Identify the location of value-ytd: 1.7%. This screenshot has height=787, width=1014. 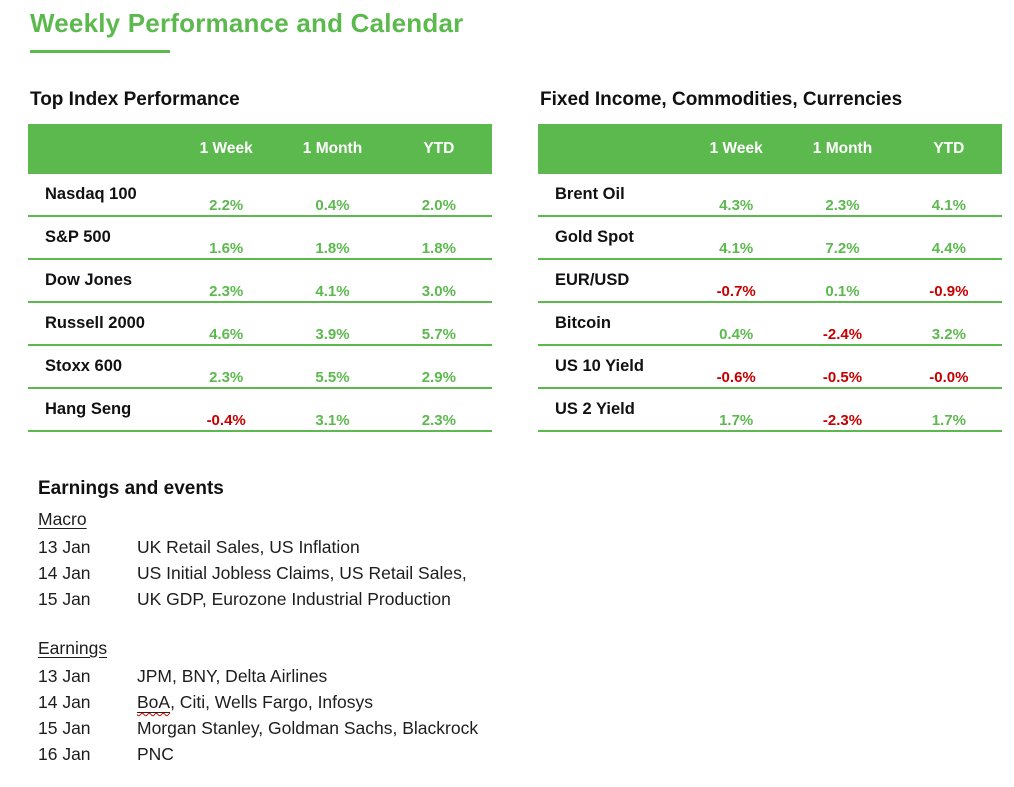
(948, 420).